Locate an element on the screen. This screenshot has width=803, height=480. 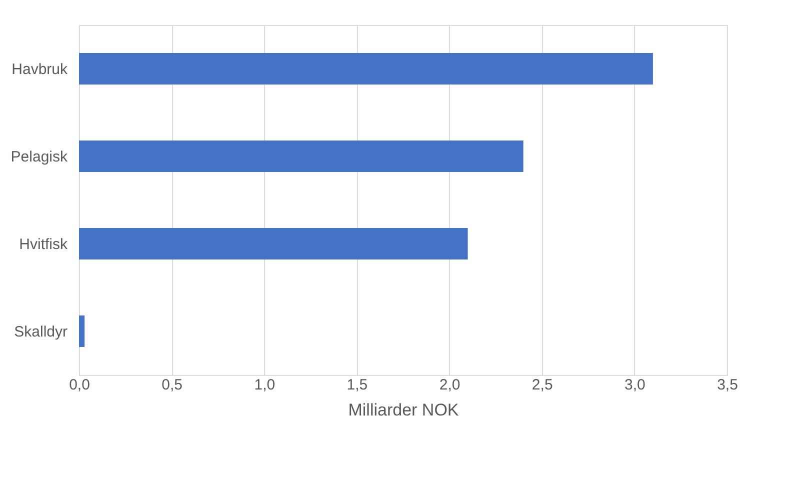
y-tick-label: Havbruk is located at coordinates (40, 69).